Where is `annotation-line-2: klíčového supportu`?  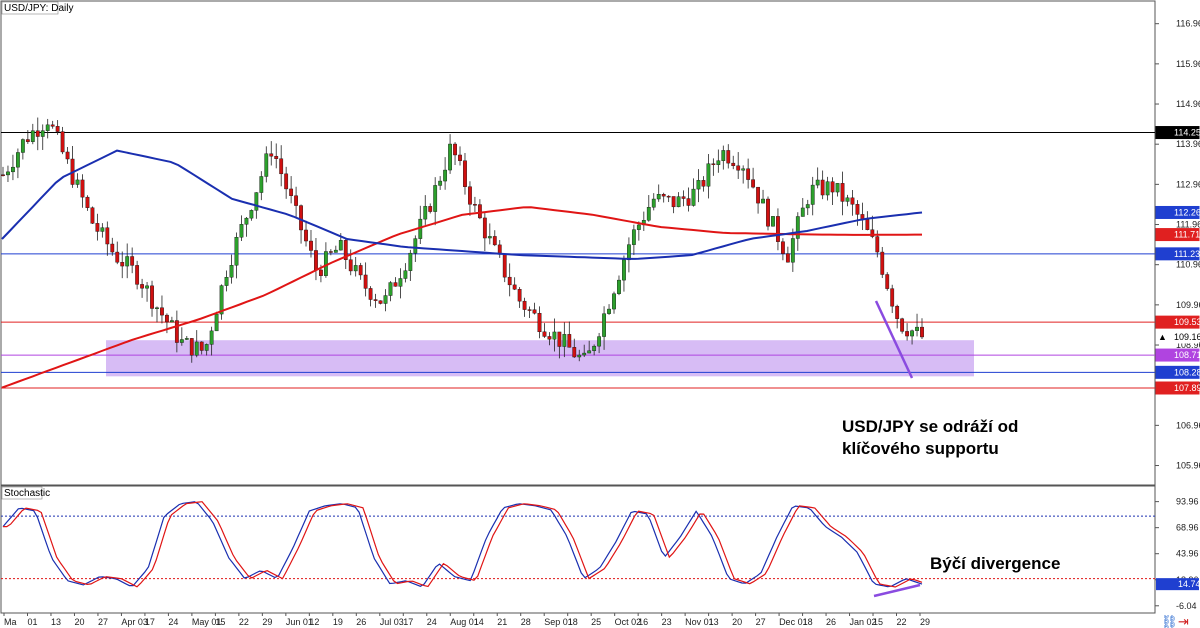 annotation-line-2: klíčového supportu is located at coordinates (920, 448).